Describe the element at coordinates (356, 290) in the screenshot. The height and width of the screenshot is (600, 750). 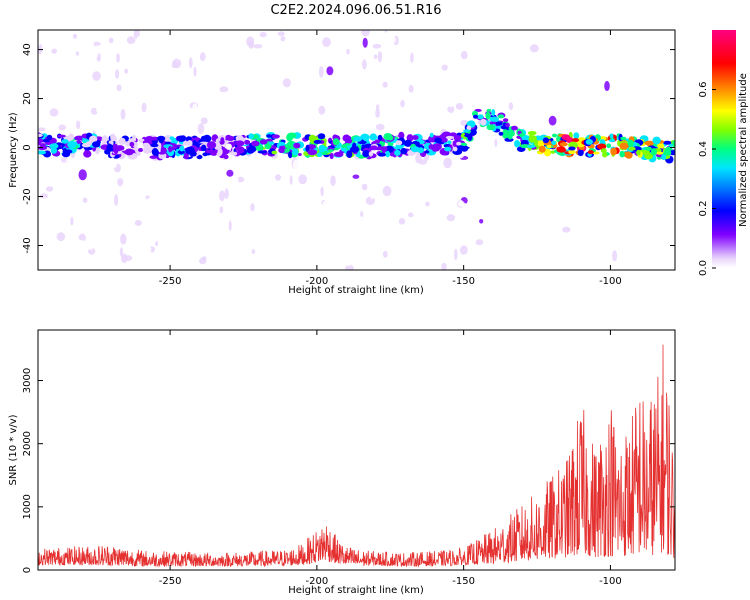
I see `spectrogram-x-axis-label: Height of straight line (km)` at that location.